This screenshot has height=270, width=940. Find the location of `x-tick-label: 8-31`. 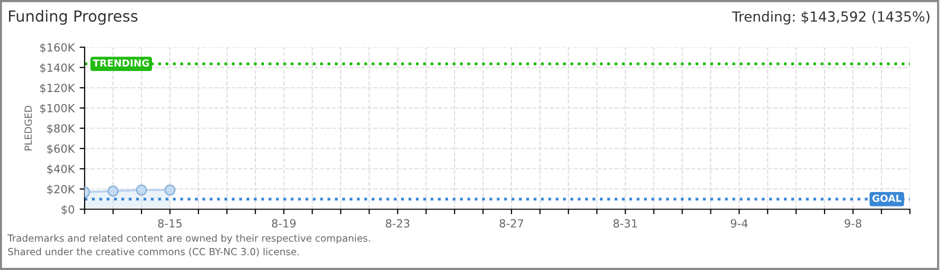

x-tick-label: 8-31 is located at coordinates (625, 223).